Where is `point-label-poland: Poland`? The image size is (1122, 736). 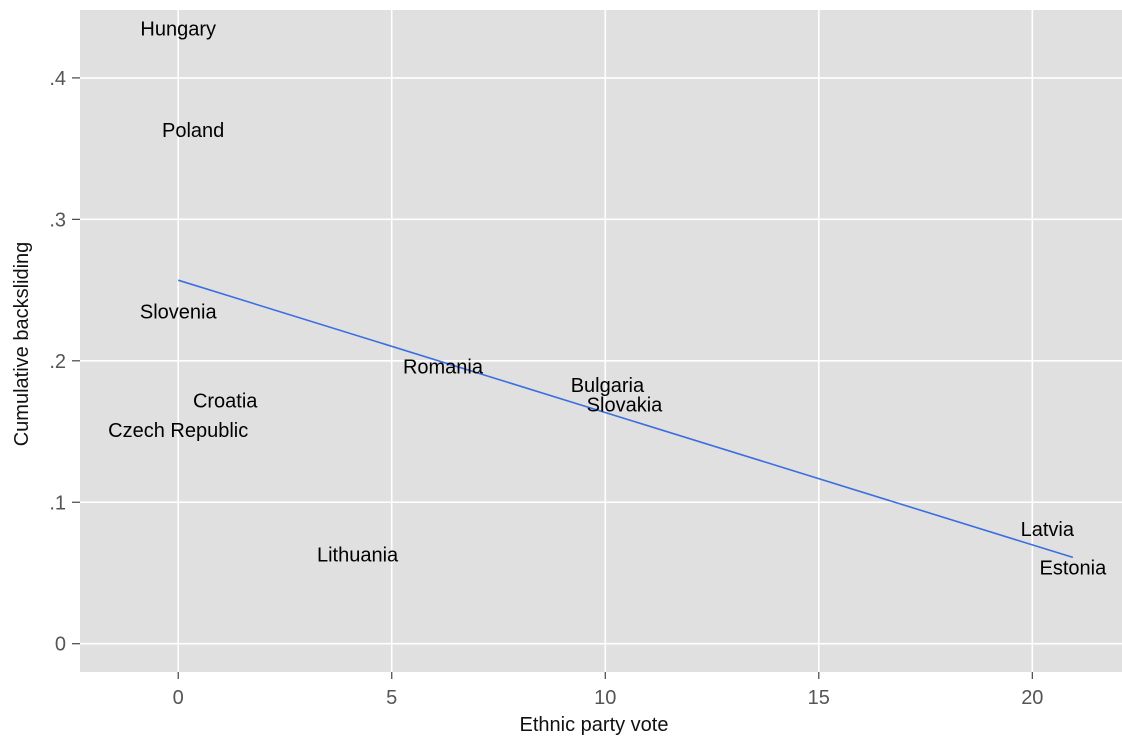
point-label-poland: Poland is located at coordinates (193, 131).